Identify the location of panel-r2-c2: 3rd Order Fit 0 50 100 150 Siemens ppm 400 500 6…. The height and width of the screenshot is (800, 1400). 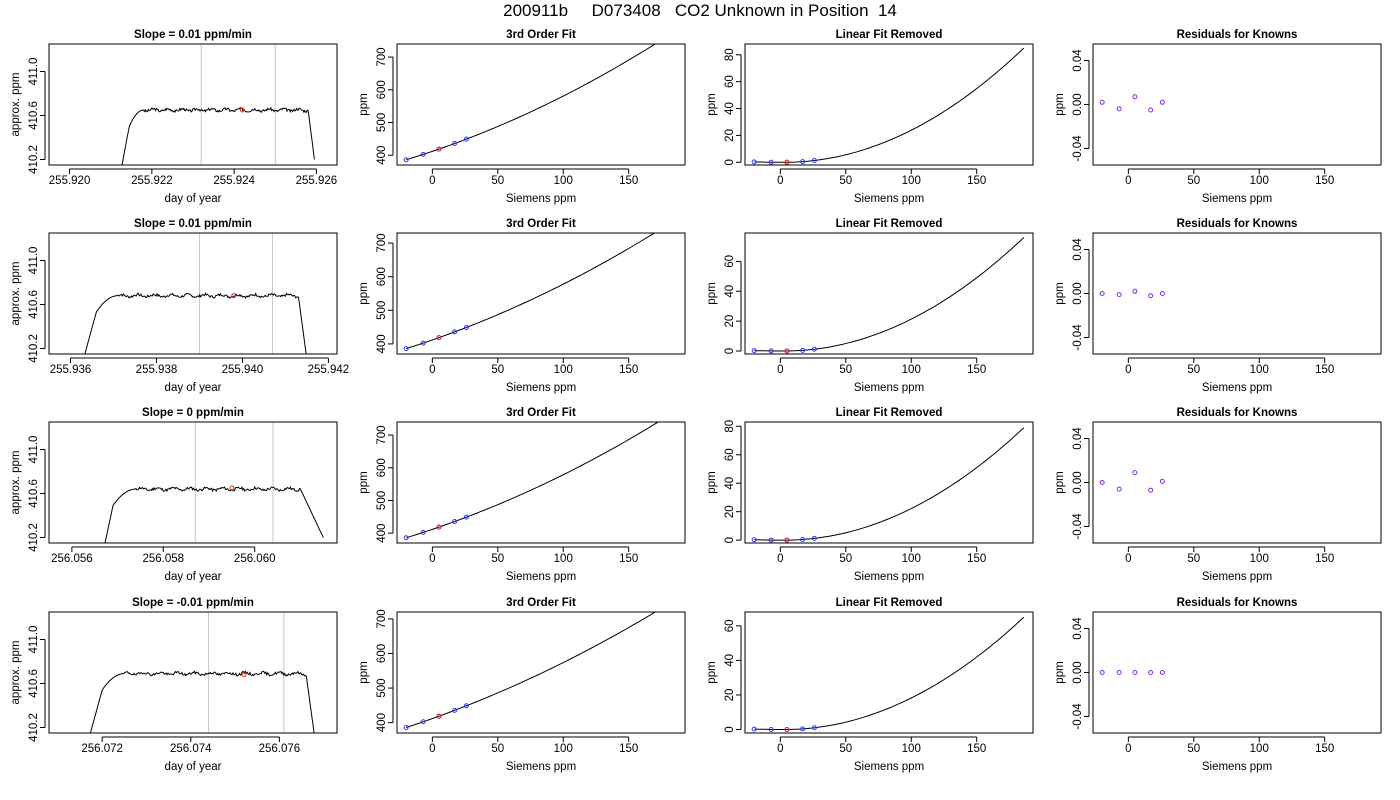
(522, 306).